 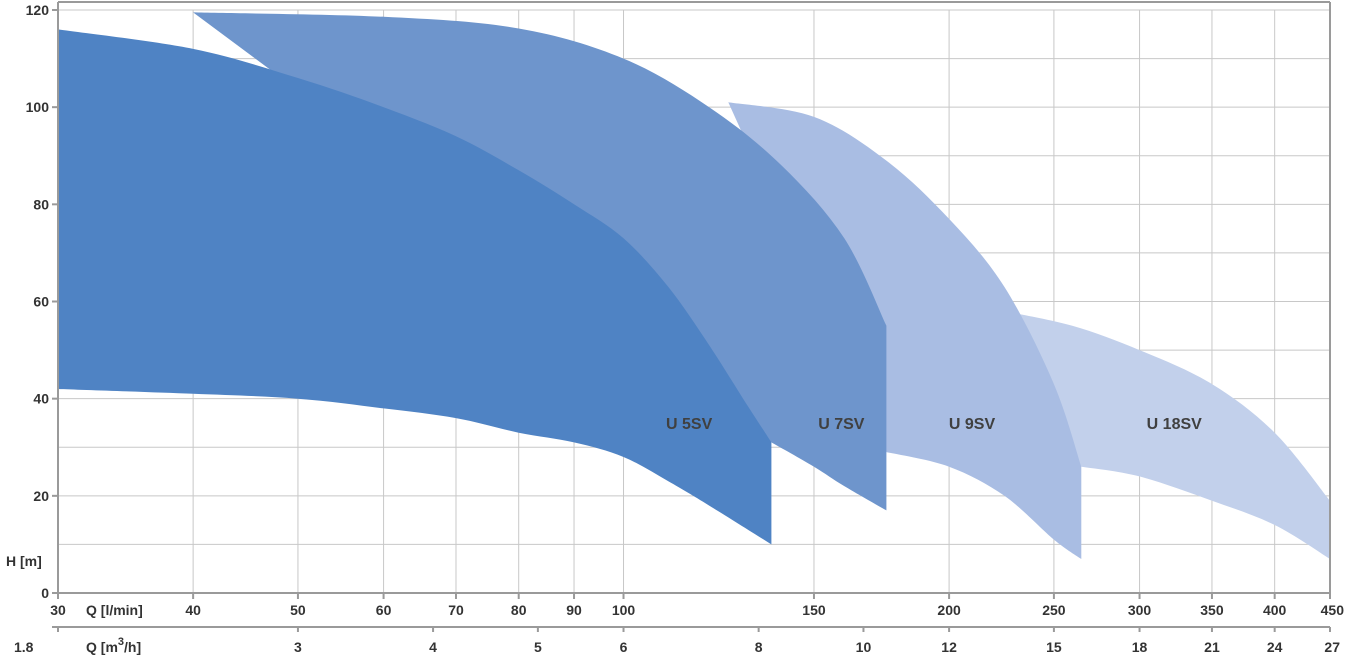 What do you see at coordinates (624, 610) in the screenshot?
I see `x-tick-label-lmin: 100` at bounding box center [624, 610].